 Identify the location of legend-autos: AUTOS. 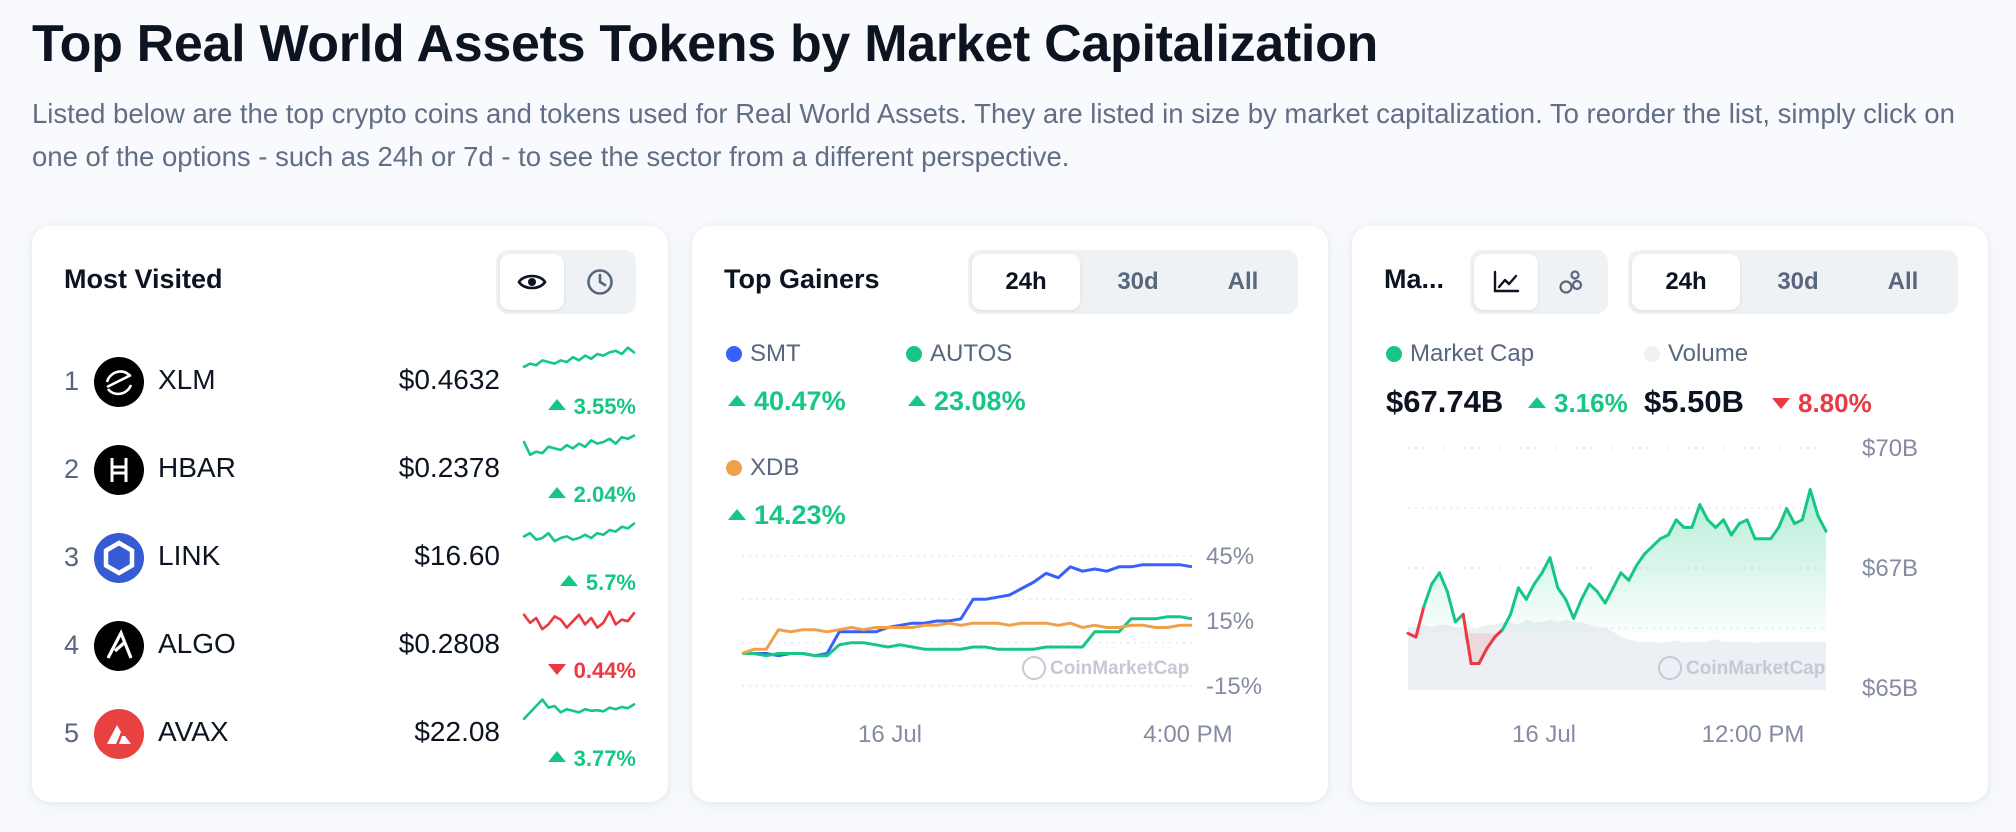
(959, 354).